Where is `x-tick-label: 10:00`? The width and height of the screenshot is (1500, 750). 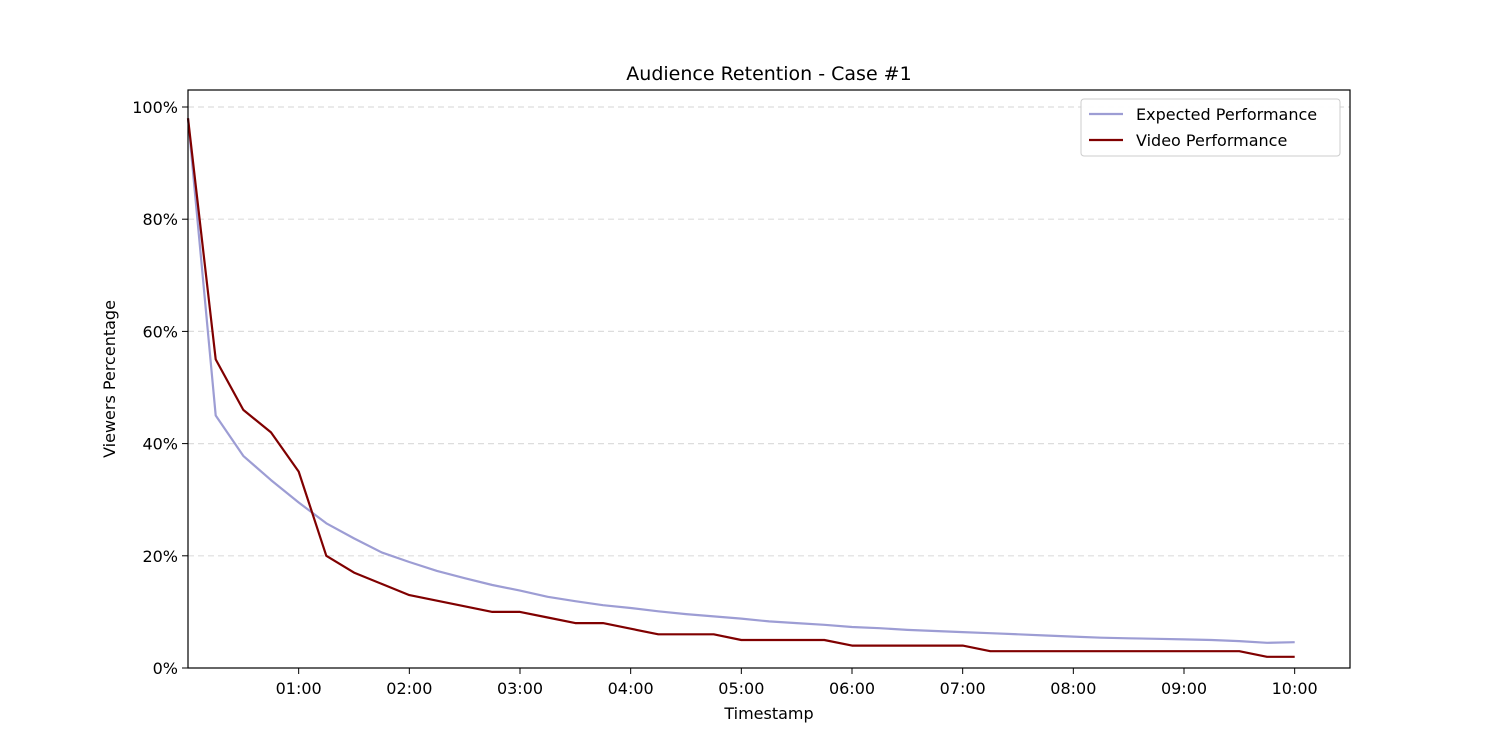
x-tick-label: 10:00 is located at coordinates (1295, 688).